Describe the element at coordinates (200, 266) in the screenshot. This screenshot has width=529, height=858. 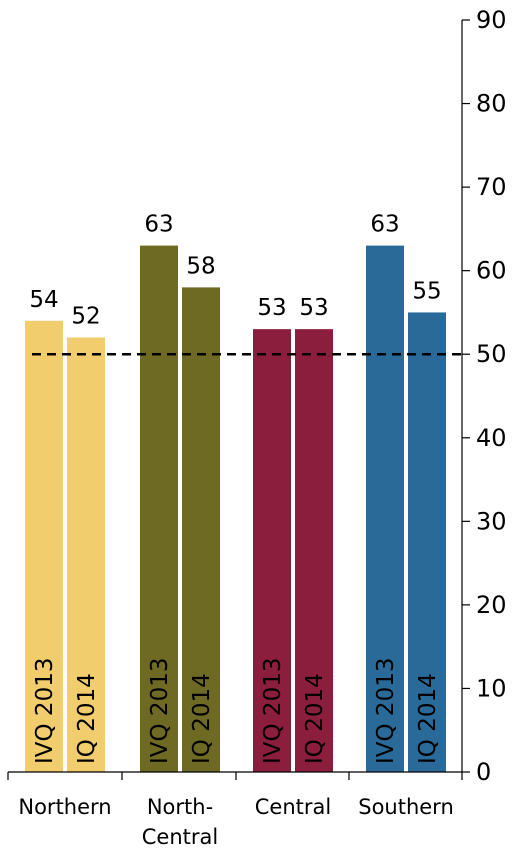
I see `data-value-label: 58` at that location.